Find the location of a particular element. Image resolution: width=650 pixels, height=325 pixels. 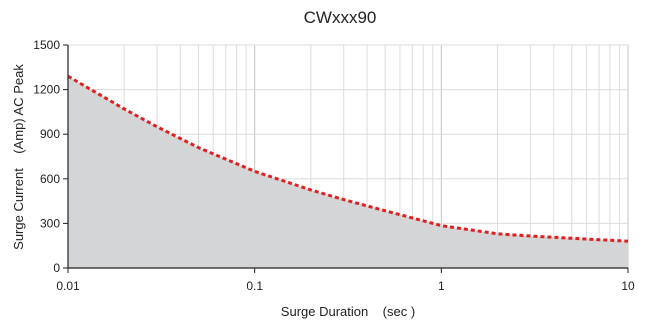

y-axis-label: Surge Current (Amp) AC Peak is located at coordinates (18, 157).